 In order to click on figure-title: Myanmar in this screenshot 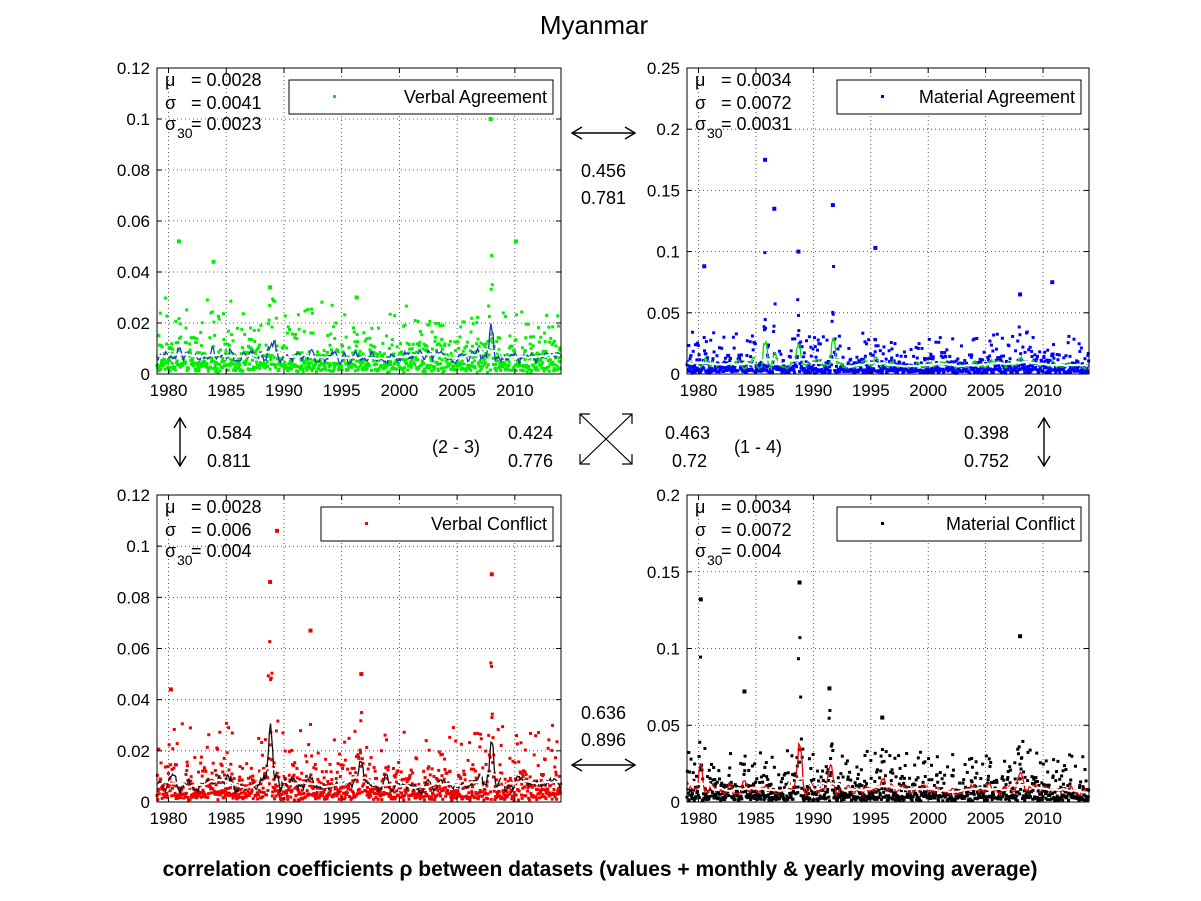, I will do `click(594, 25)`.